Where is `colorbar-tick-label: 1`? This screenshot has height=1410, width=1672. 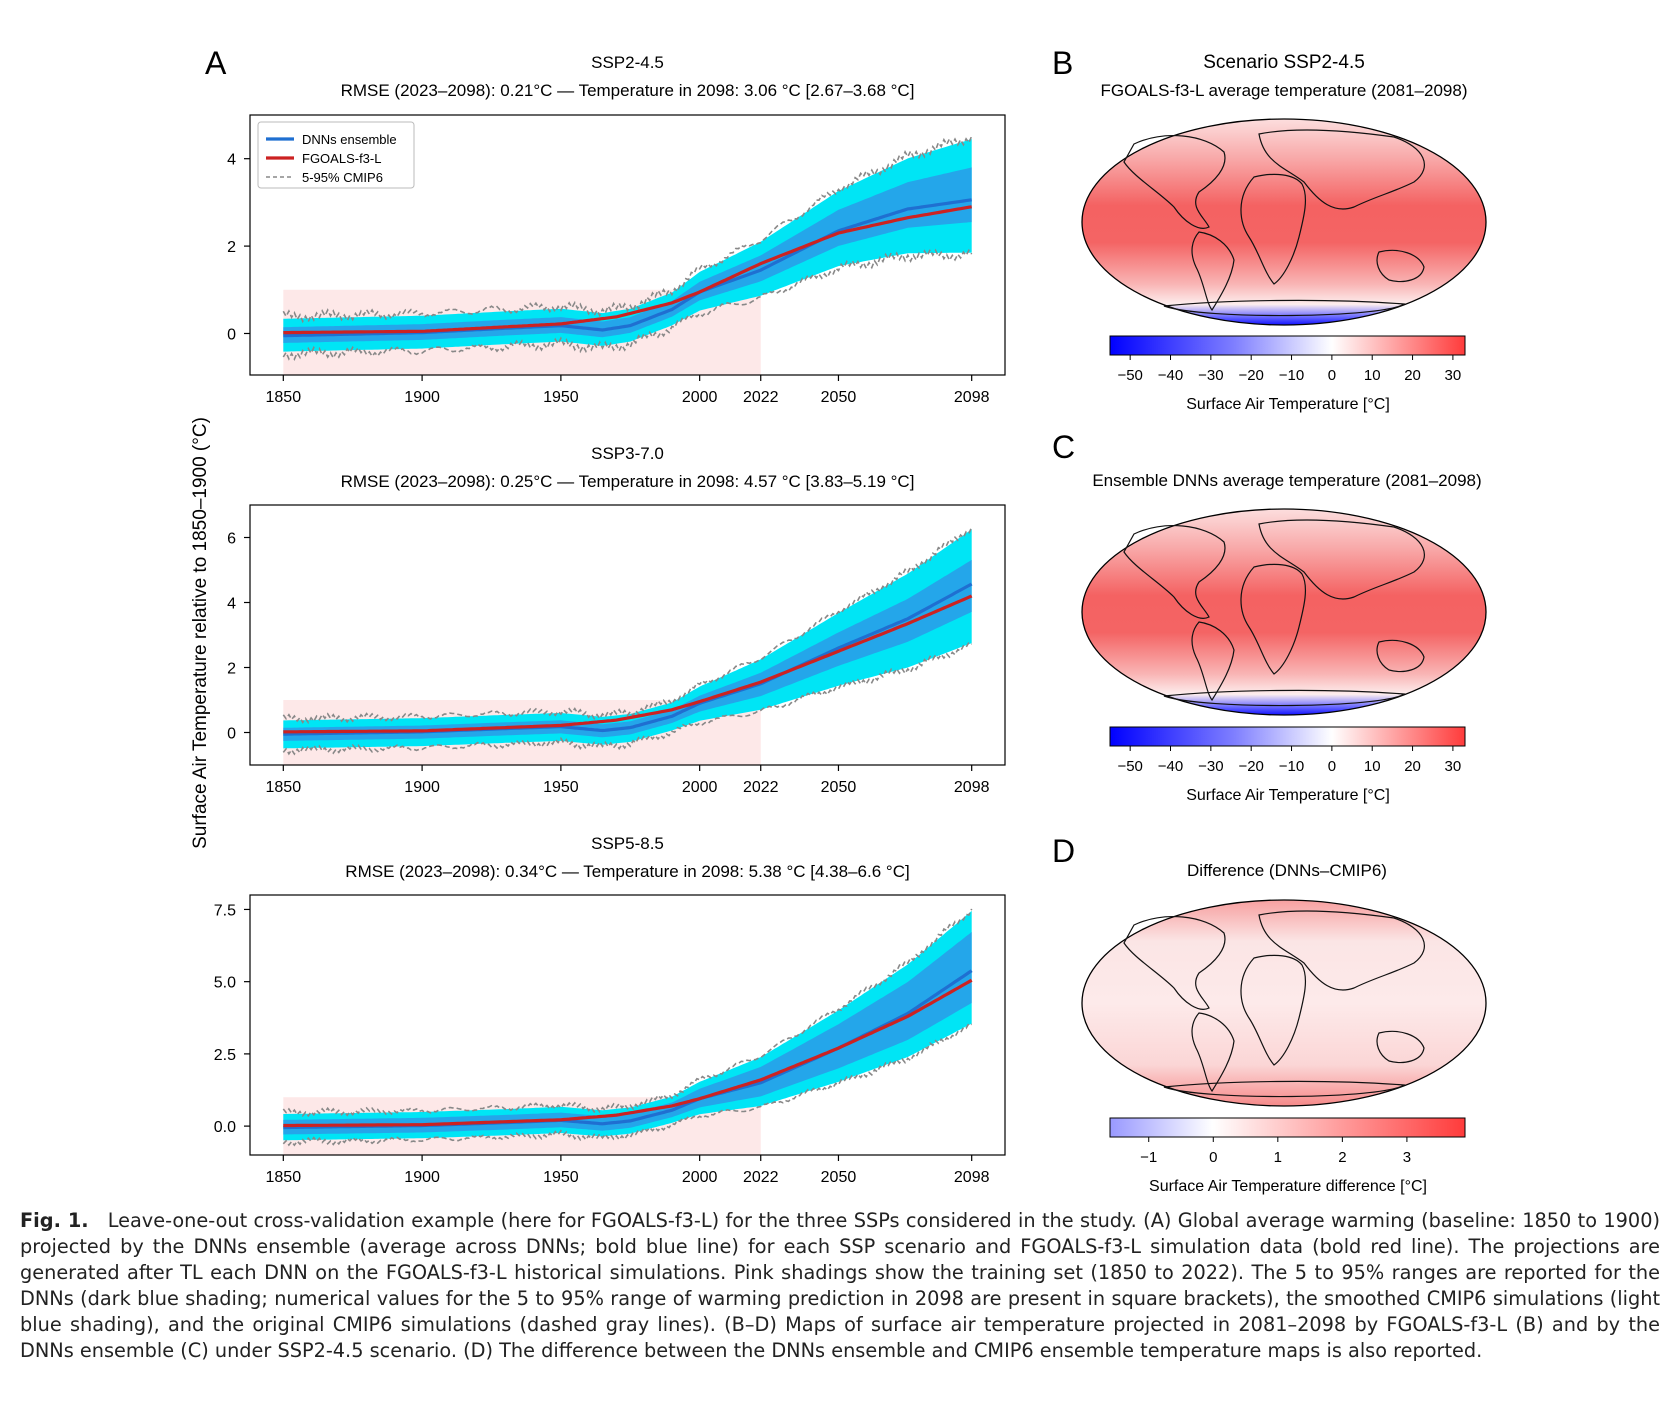 colorbar-tick-label: 1 is located at coordinates (1278, 1157).